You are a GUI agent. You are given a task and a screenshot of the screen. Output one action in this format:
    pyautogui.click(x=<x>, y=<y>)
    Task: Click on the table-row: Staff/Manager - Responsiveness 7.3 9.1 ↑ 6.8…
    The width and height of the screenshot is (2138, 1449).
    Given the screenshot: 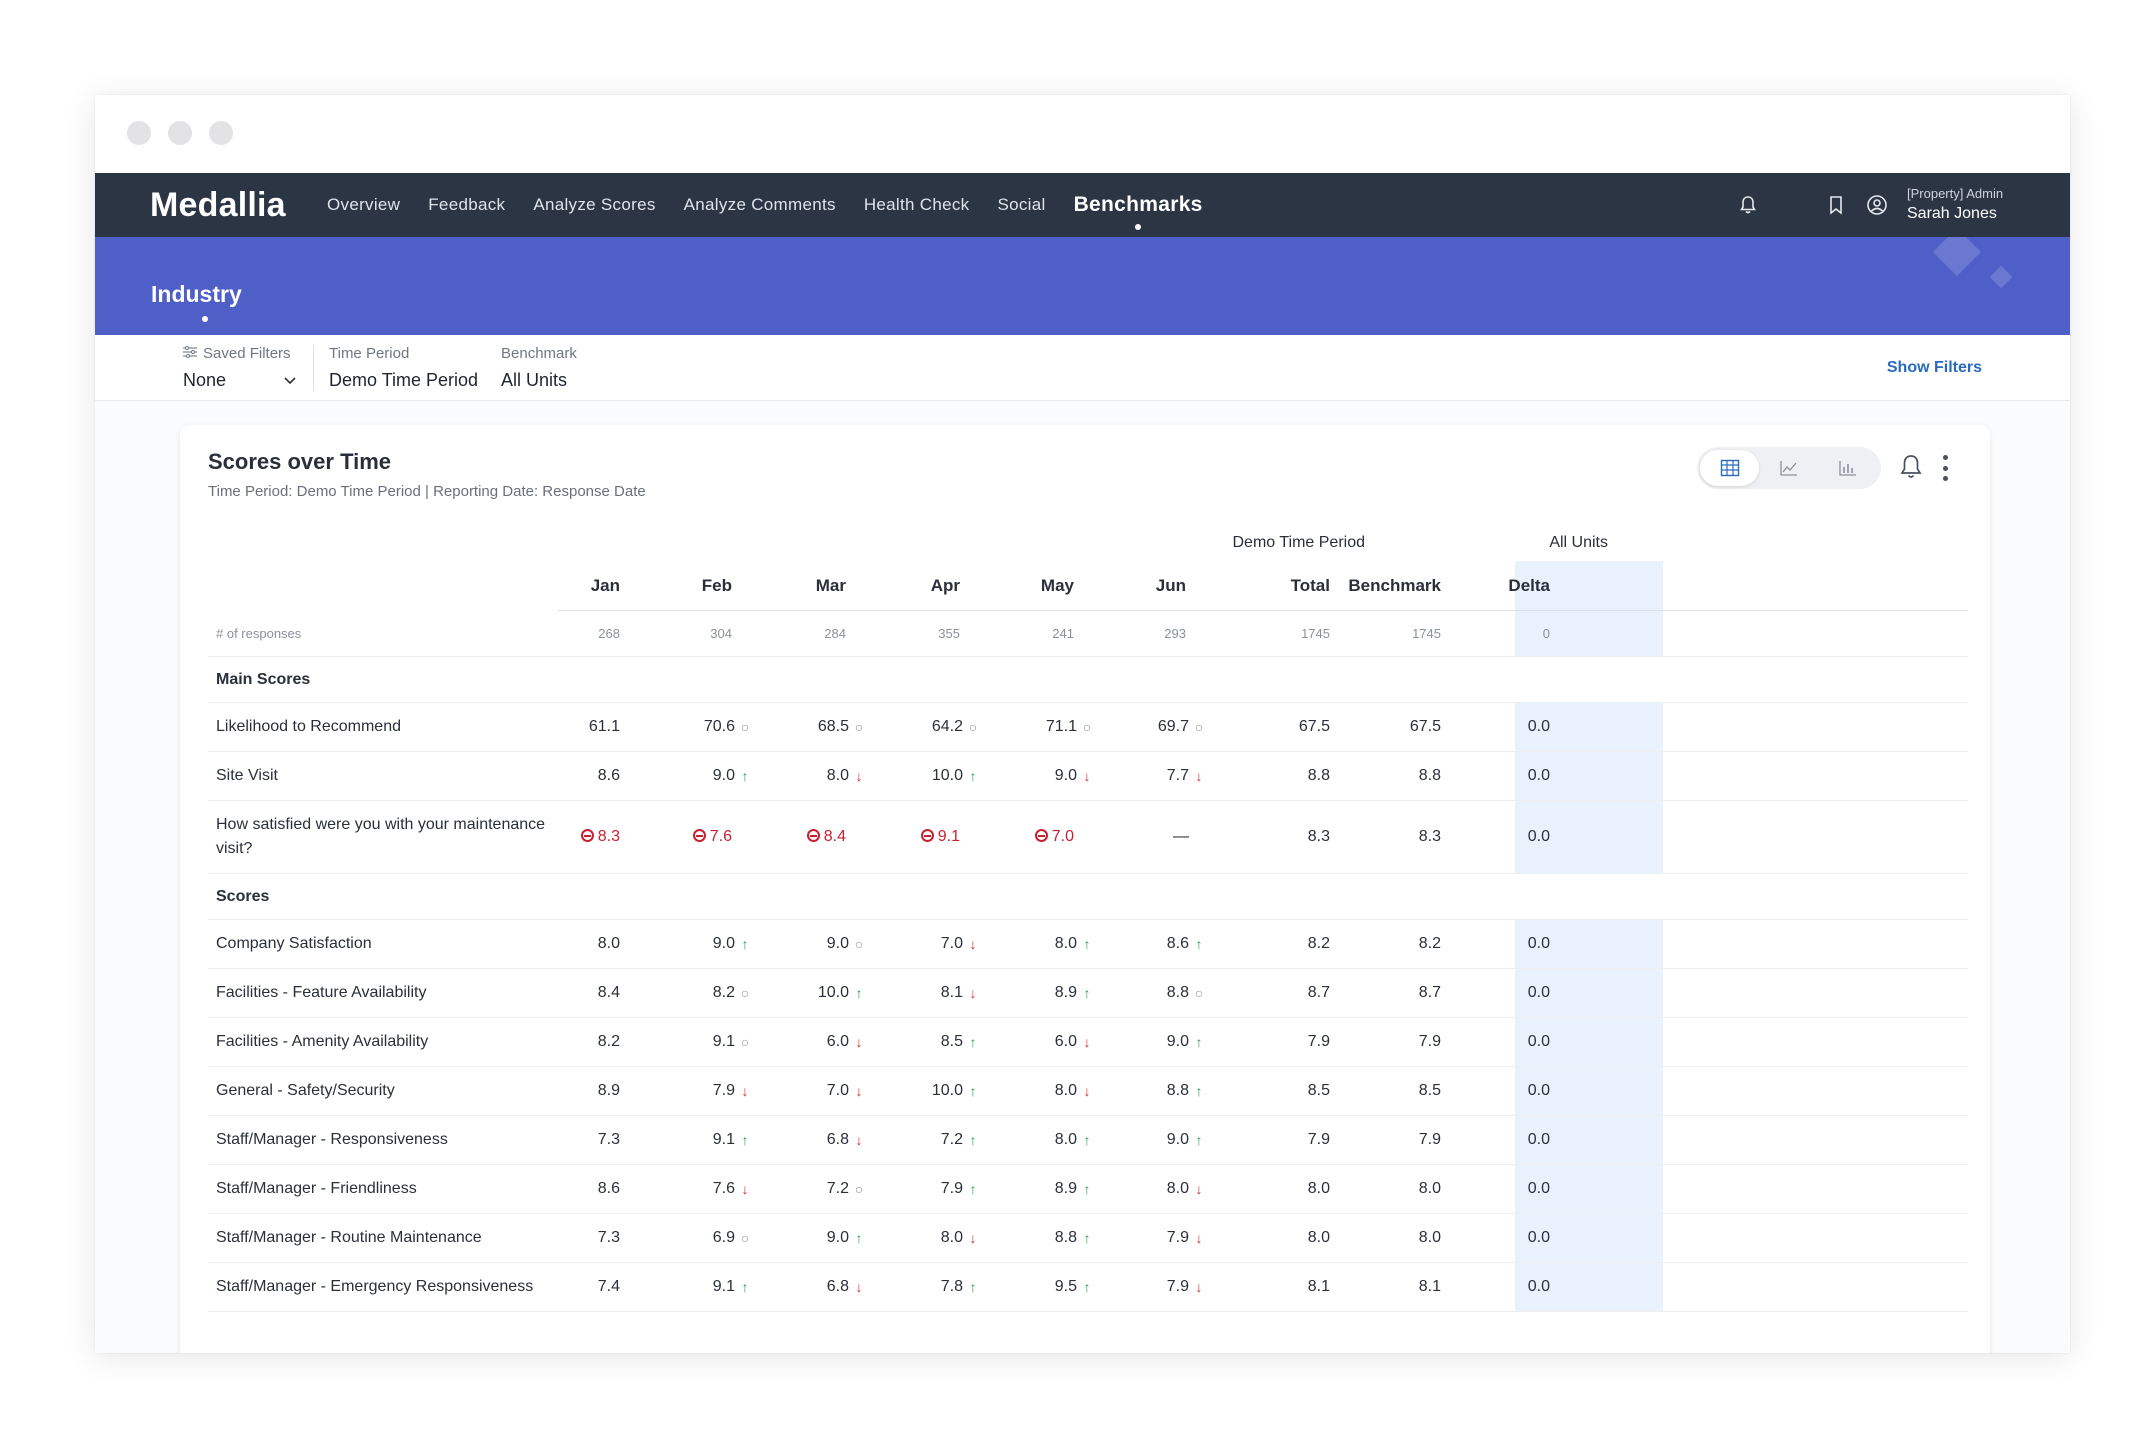 What is the action you would take?
    pyautogui.click(x=1088, y=1140)
    